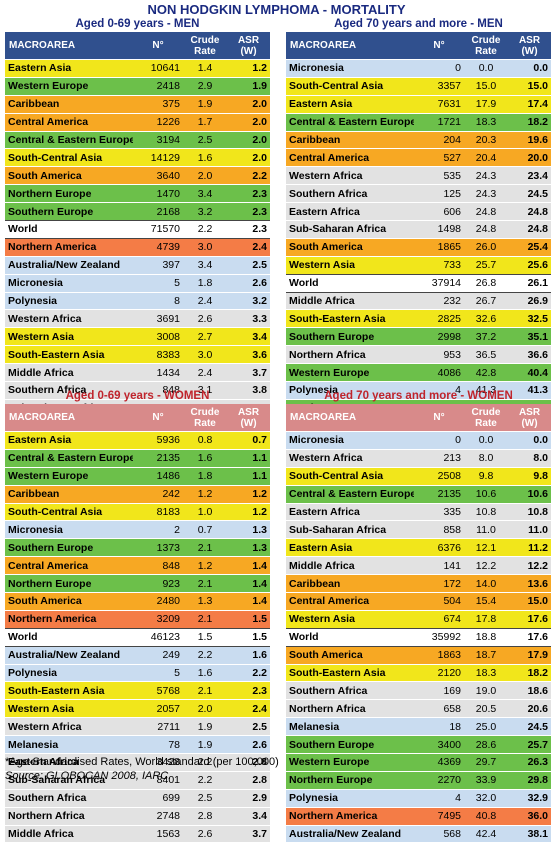  Describe the element at coordinates (69, 300) in the screenshot. I see `cell-macroarea: Polynesia` at that location.